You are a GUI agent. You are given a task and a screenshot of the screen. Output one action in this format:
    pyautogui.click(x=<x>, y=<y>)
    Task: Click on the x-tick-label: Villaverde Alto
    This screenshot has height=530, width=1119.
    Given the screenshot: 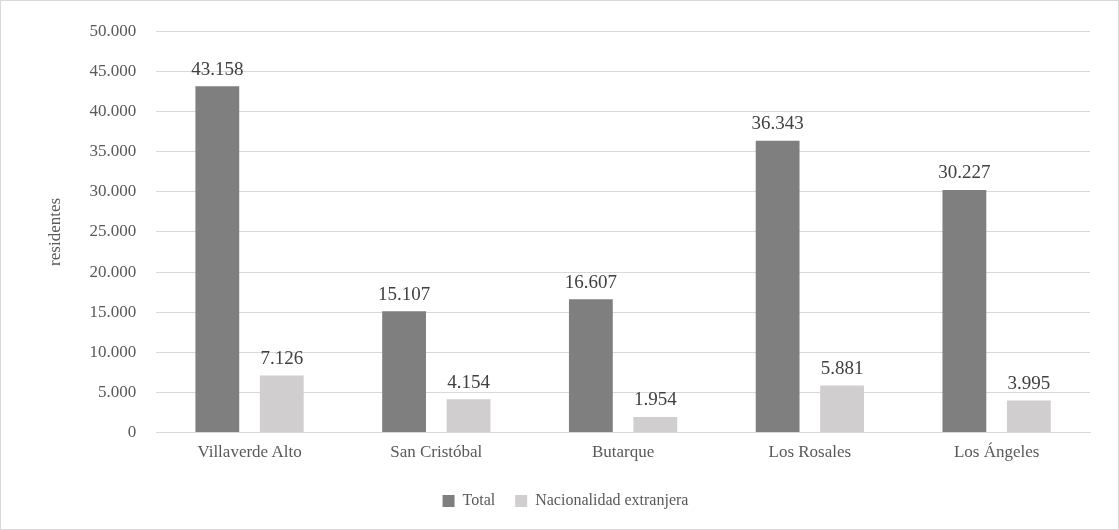 What is the action you would take?
    pyautogui.click(x=249, y=452)
    